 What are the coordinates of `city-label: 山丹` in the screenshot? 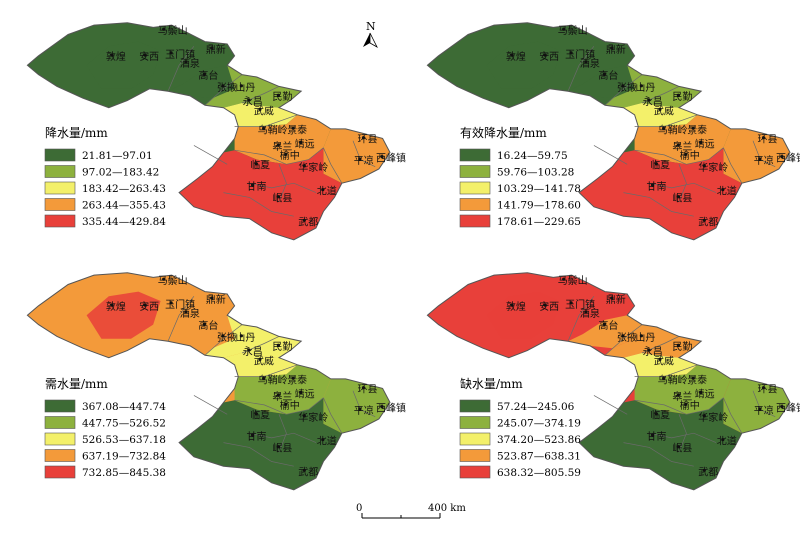 It's located at (245, 338).